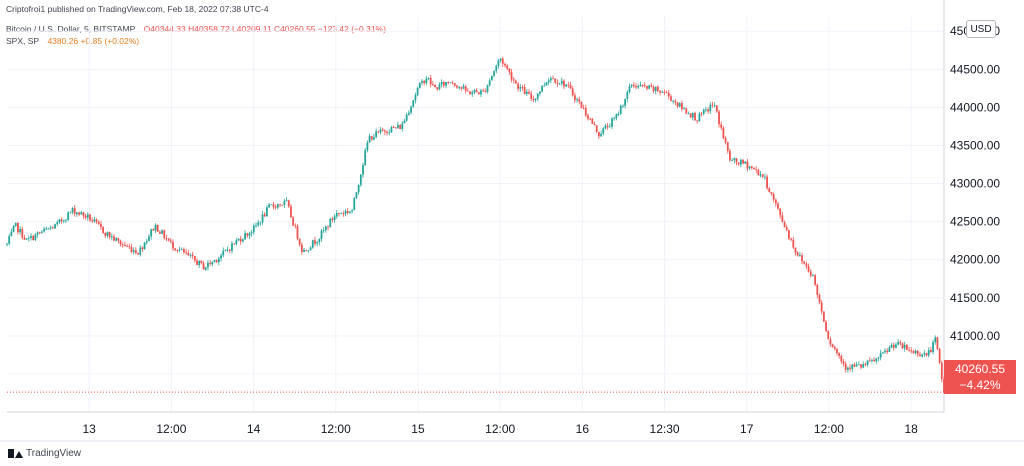 The width and height of the screenshot is (1024, 466). I want to click on symbol-name: Bitcoin / U.S. Dollar, 5, BITSTAMP, so click(71, 29).